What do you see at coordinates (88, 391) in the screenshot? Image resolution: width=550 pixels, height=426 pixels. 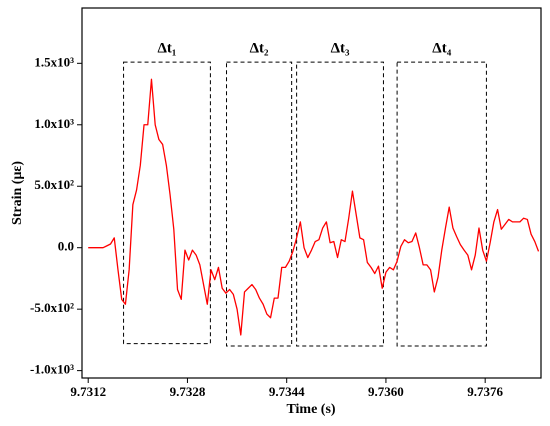 I see `x-tick-label: 9.7312` at bounding box center [88, 391].